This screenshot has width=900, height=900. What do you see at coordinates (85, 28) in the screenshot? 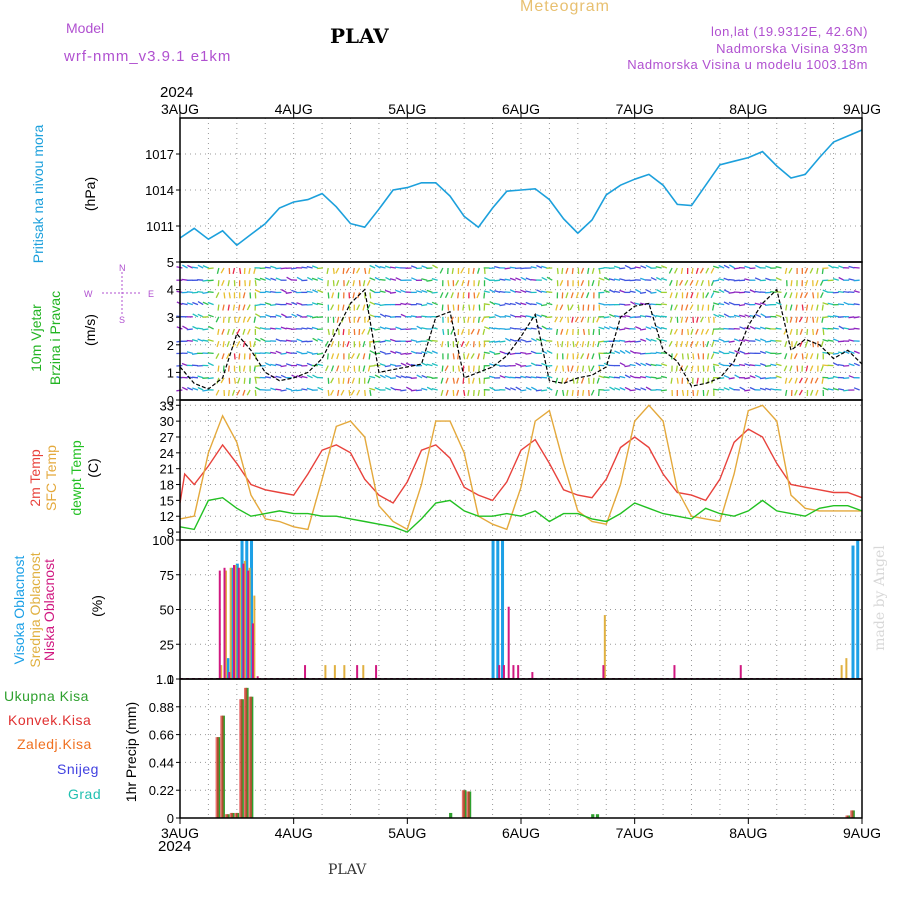
I see `model-label: Model` at bounding box center [85, 28].